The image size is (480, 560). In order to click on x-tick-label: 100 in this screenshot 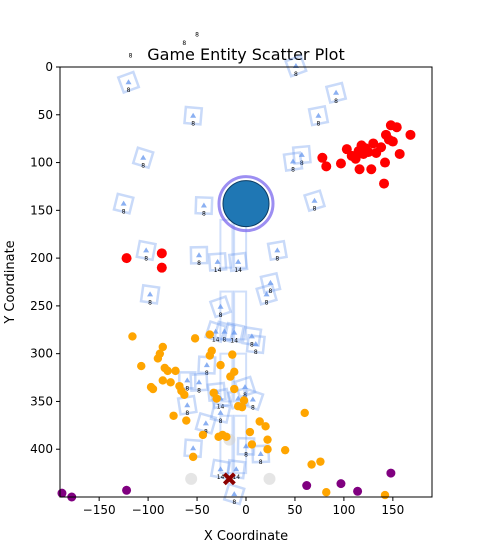, I will do `click(343, 510)`.